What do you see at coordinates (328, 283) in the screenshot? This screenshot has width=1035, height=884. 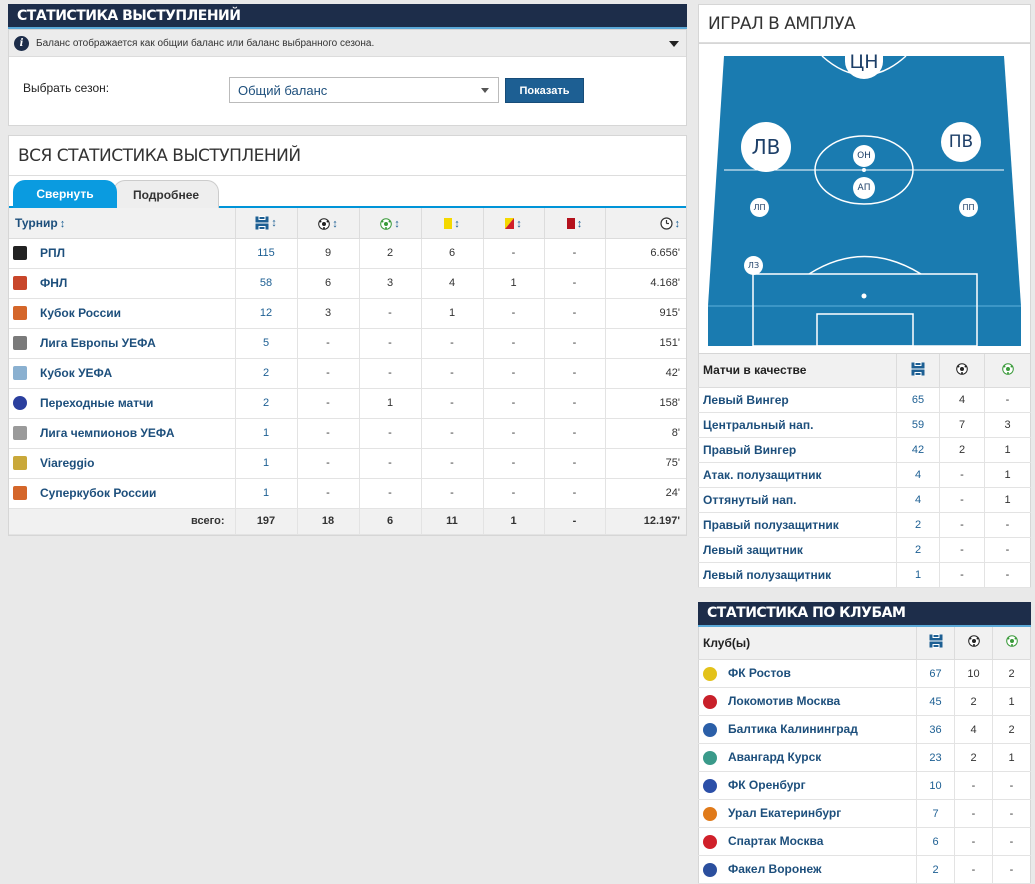 I see `cell-goals: 6` at bounding box center [328, 283].